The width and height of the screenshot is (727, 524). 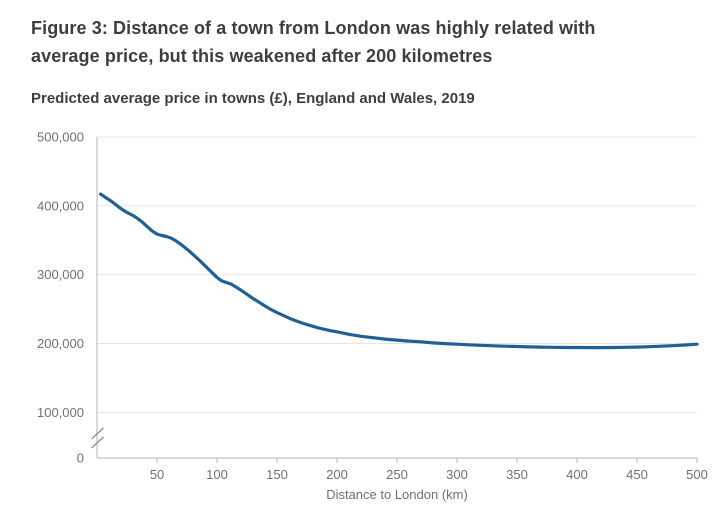 What do you see at coordinates (457, 474) in the screenshot?
I see `x-tick-label: 300` at bounding box center [457, 474].